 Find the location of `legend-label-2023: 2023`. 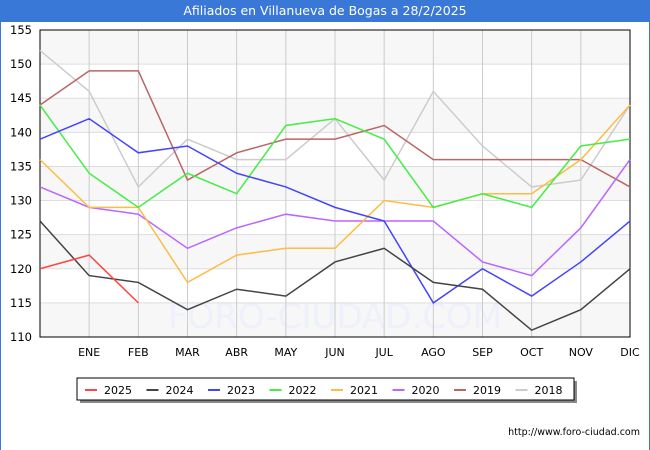

legend-label-2023: 2023 is located at coordinates (241, 390).